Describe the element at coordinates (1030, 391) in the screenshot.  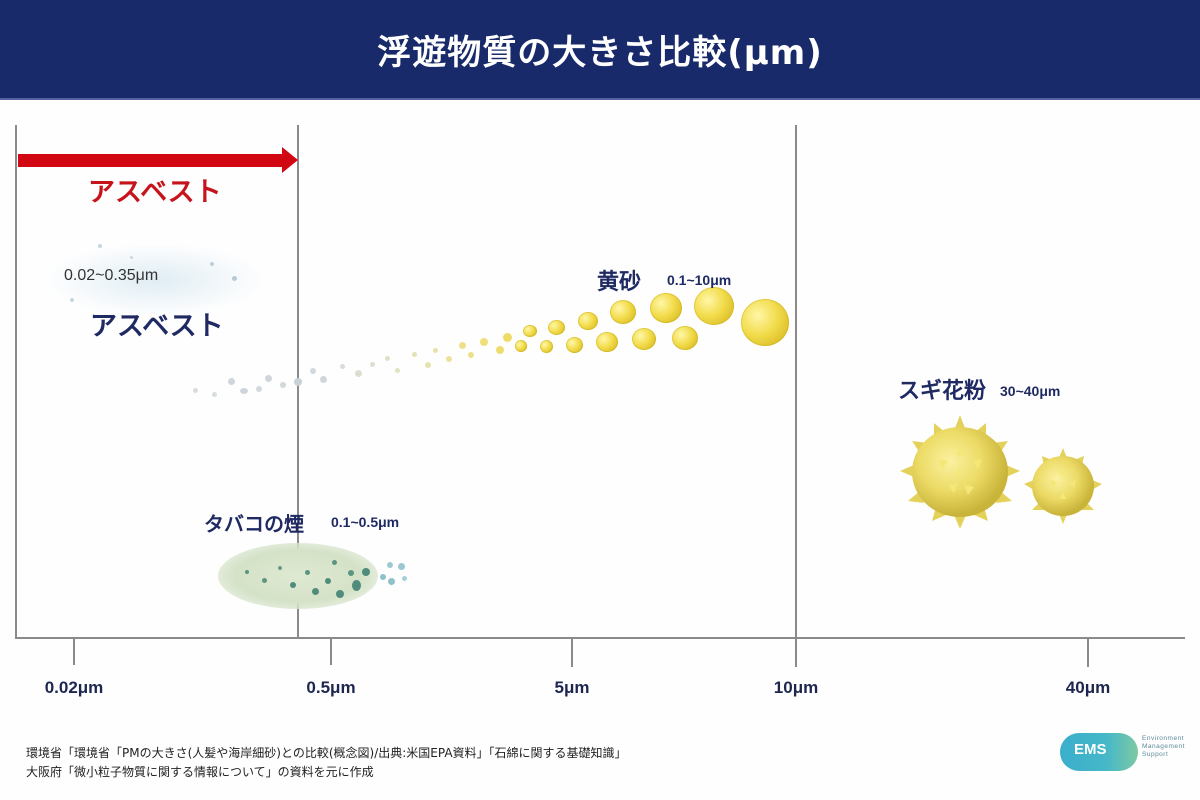
I see `cedar-pollen-size-range: 30~40μm` at that location.